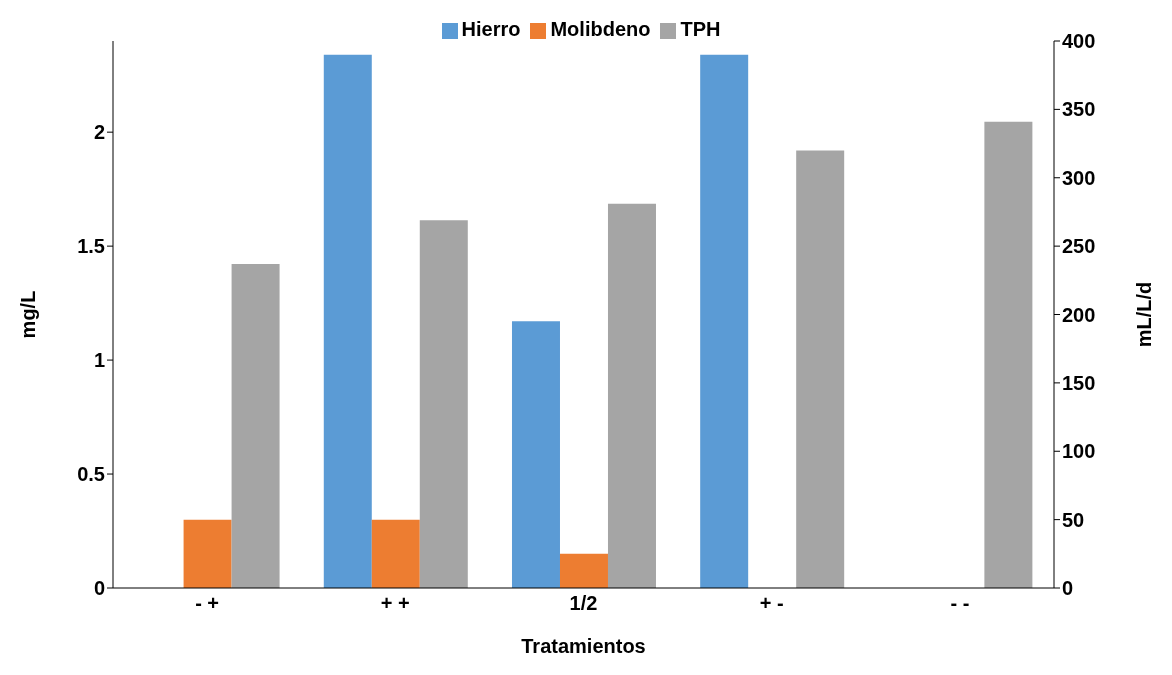 Image resolution: width=1172 pixels, height=675 pixels. What do you see at coordinates (1079, 451) in the screenshot?
I see `y2-tick-label: 100` at bounding box center [1079, 451].